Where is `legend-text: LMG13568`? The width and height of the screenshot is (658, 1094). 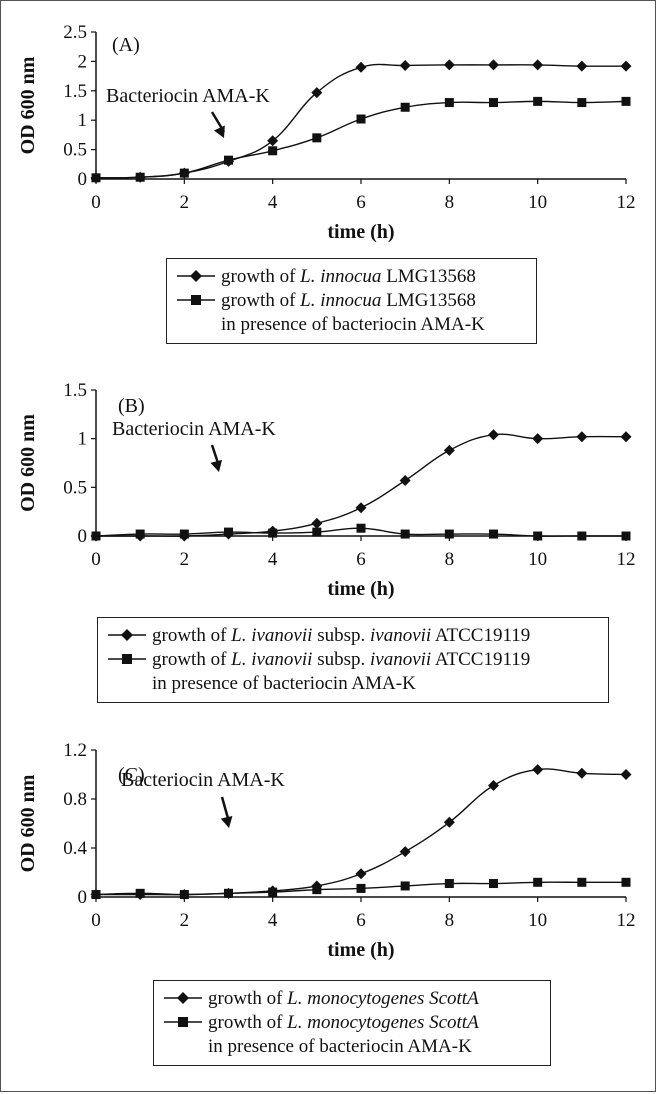
legend-text: LMG13568 is located at coordinates (428, 300).